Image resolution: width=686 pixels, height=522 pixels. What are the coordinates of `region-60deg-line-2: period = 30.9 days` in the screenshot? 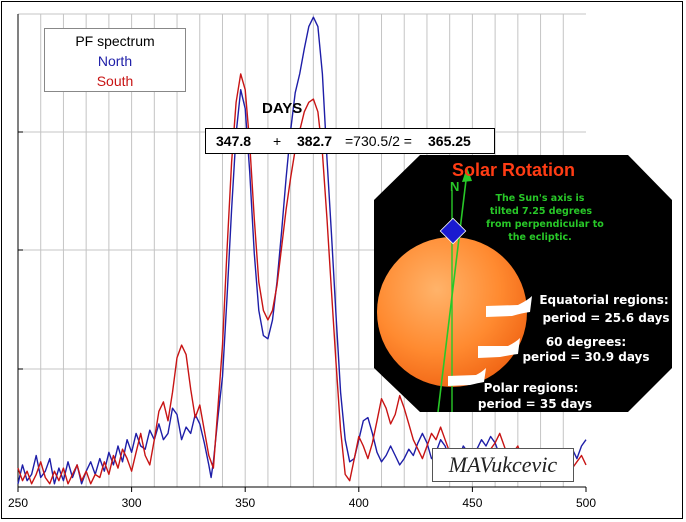 It's located at (585, 357).